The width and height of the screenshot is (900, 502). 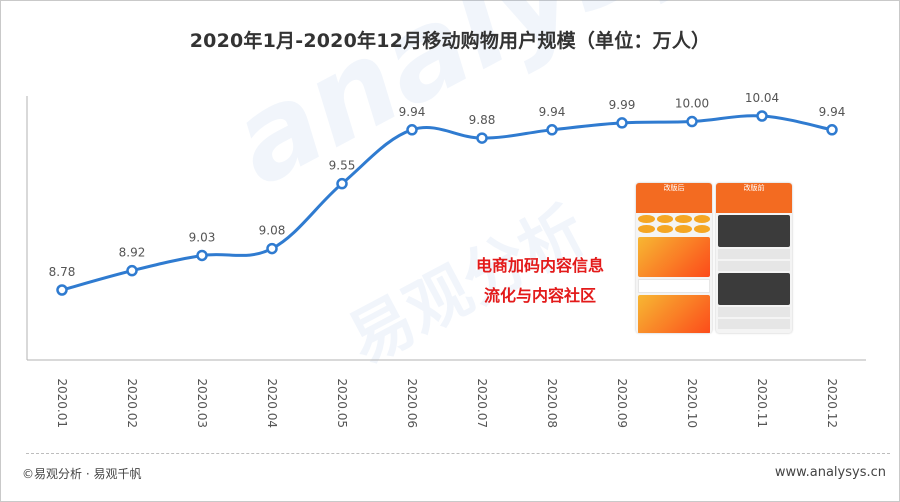 What do you see at coordinates (342, 403) in the screenshot?
I see `x-tick-2020.05: 2020.05` at bounding box center [342, 403].